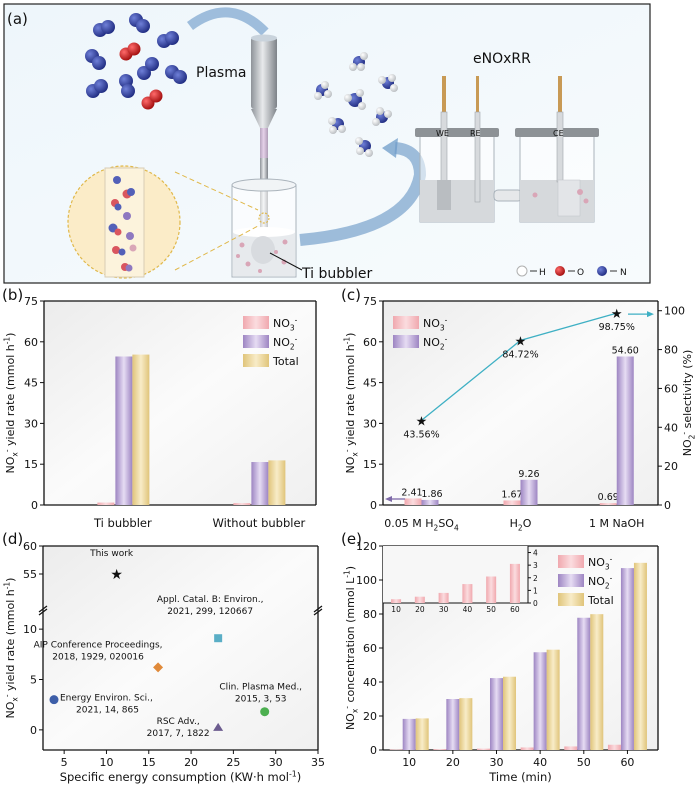  I want to click on square-marker-icon, so click(218, 638).